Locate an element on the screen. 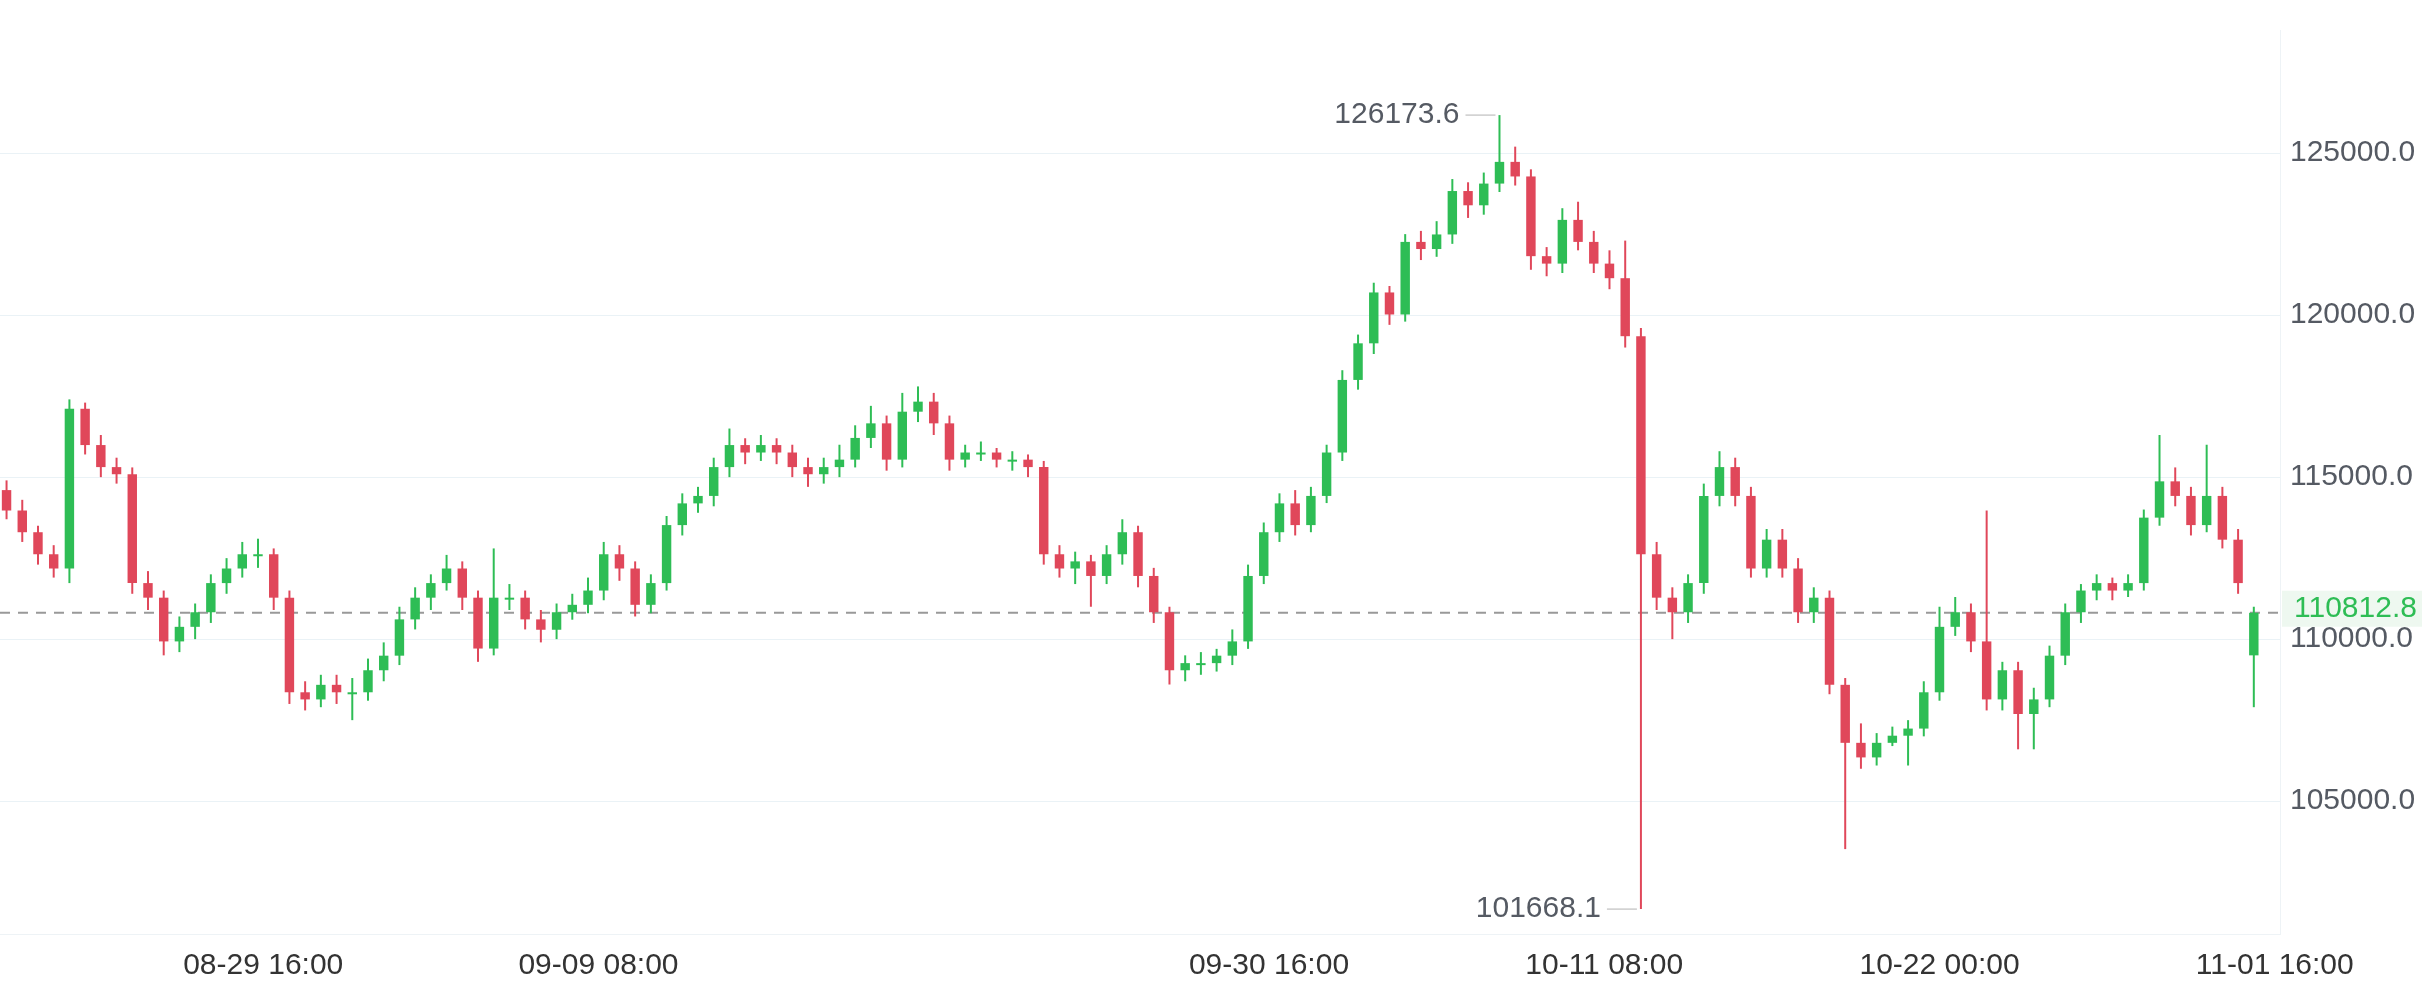 This screenshot has width=2422, height=1008. x-tick-label: 09-09 08:00 is located at coordinates (598, 964).